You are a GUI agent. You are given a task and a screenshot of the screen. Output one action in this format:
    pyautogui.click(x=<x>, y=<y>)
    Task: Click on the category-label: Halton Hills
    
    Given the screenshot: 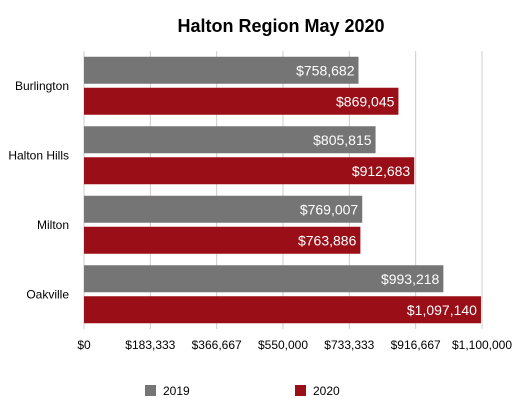 What is the action you would take?
    pyautogui.click(x=38, y=155)
    